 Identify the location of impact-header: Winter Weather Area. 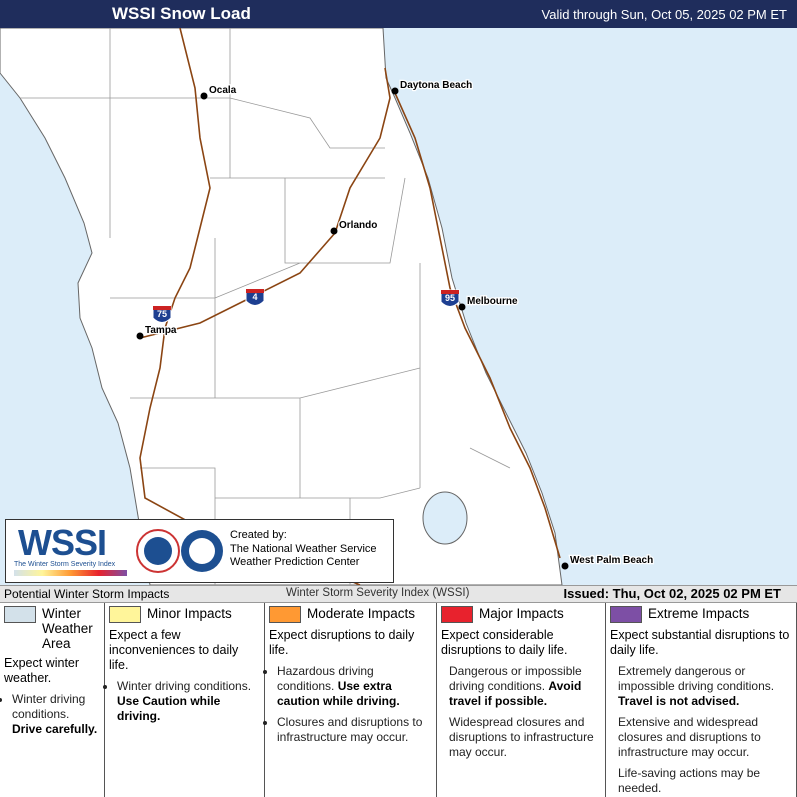
(52, 628).